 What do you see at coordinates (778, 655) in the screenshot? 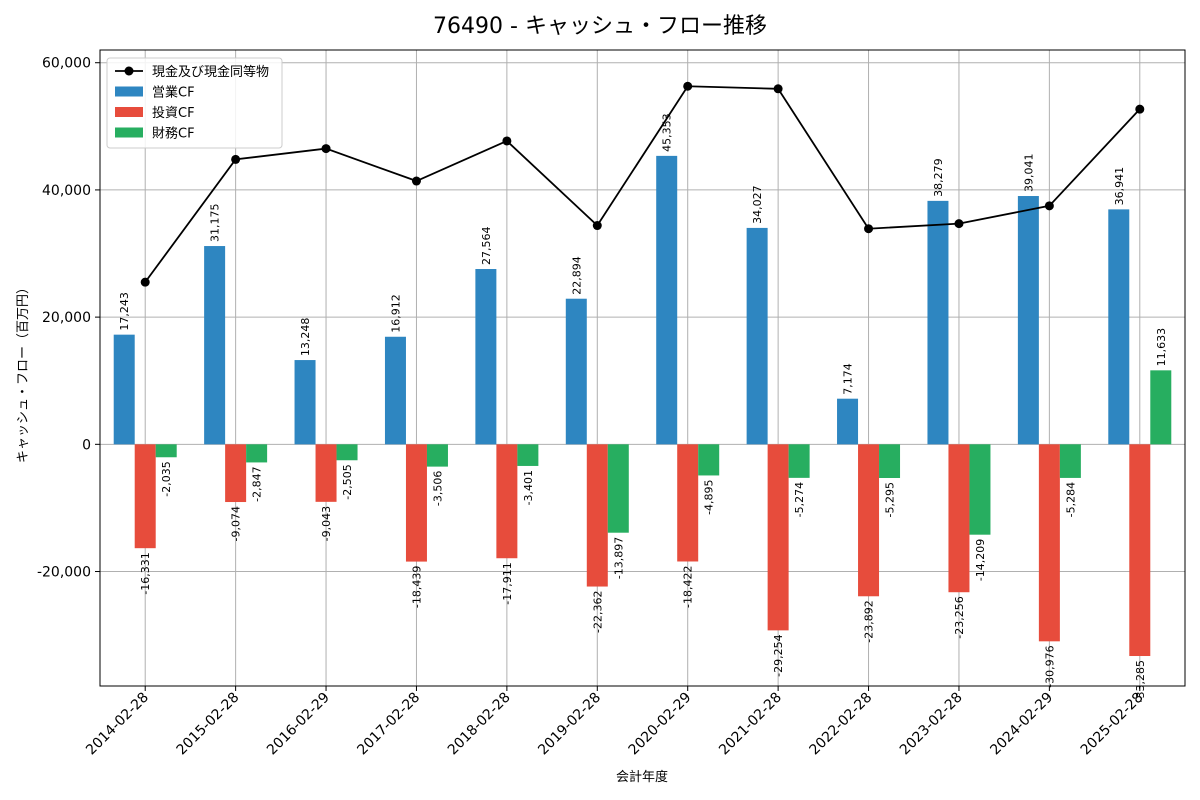
I see `data-label: -29,254` at bounding box center [778, 655].